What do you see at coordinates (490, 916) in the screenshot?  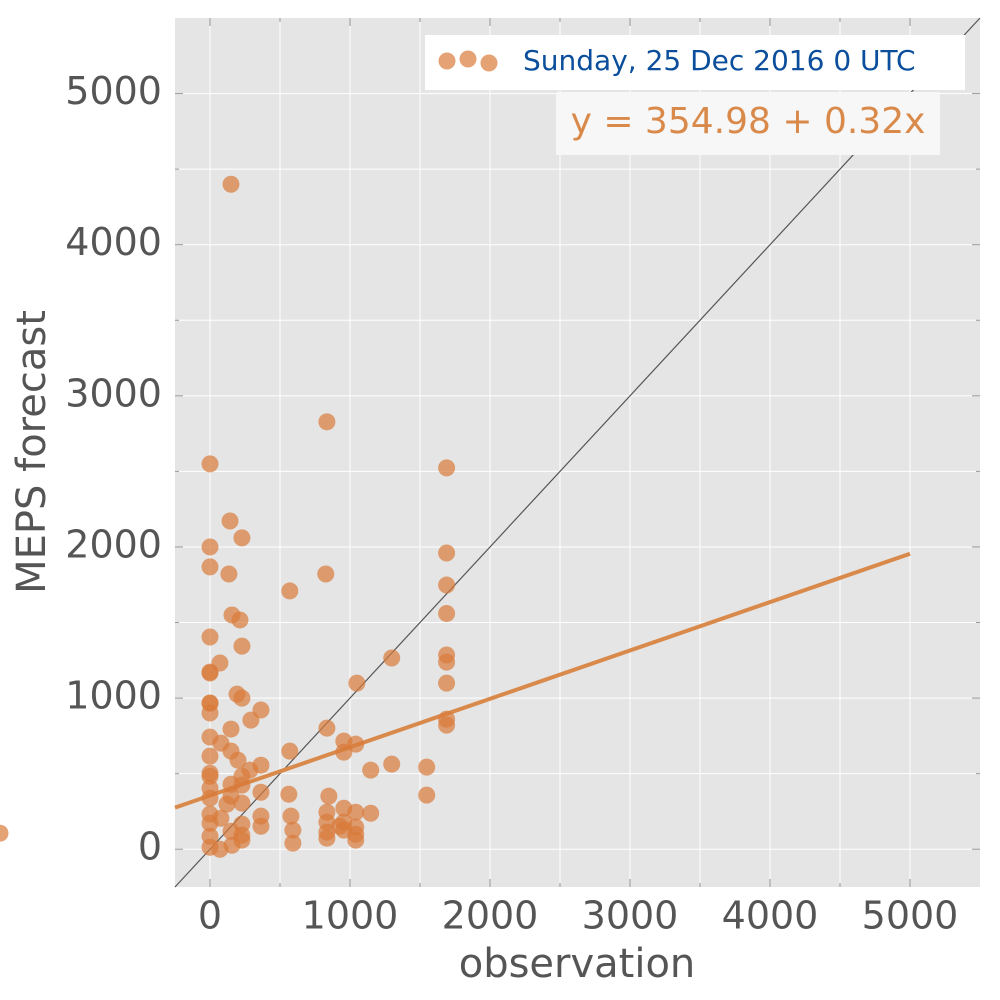 I see `x-tick-label: 2000` at bounding box center [490, 916].